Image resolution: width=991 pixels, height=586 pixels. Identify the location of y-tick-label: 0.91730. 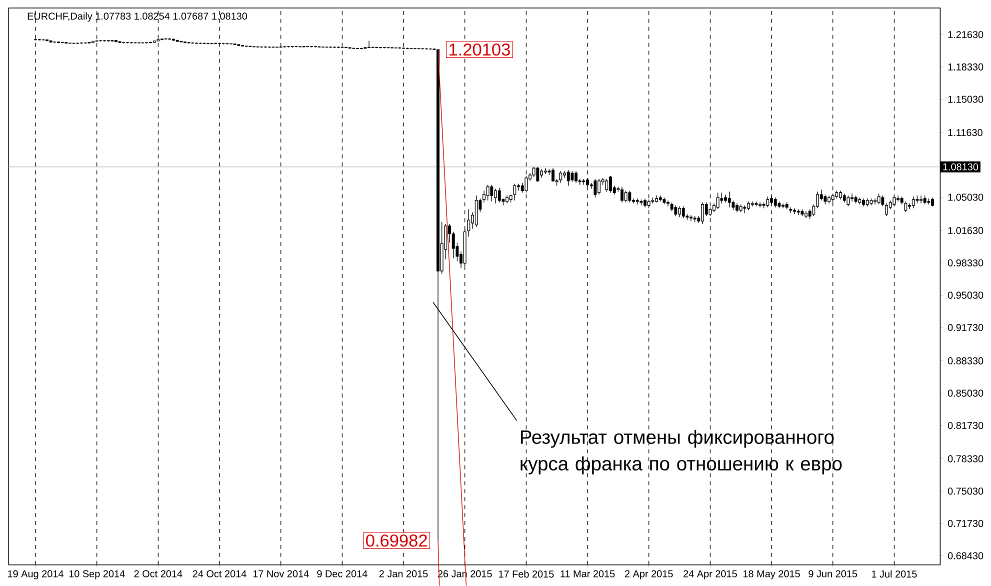
(966, 328).